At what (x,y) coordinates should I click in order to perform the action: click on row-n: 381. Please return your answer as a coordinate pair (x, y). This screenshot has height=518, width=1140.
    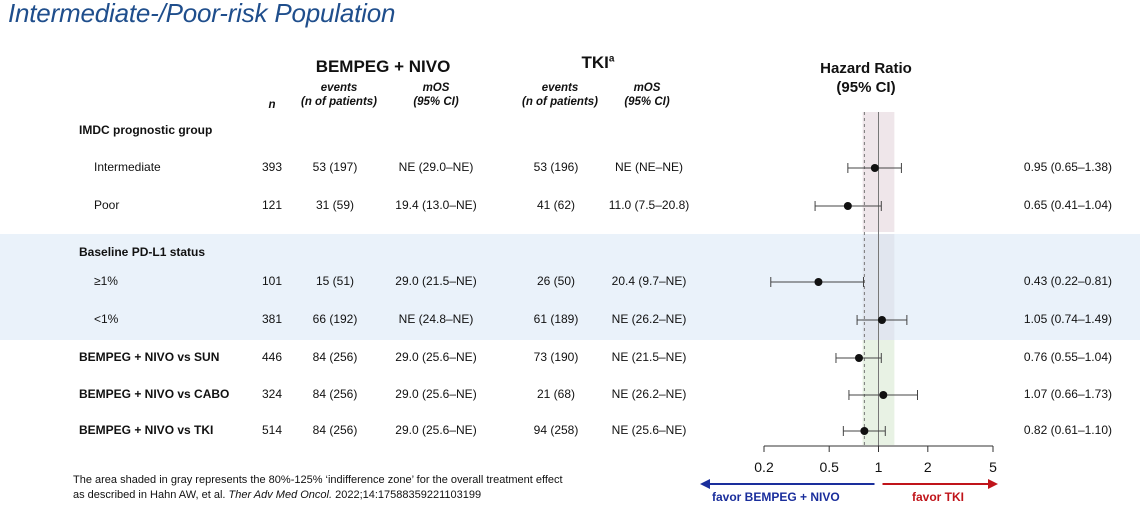
    Looking at the image, I should click on (272, 319).